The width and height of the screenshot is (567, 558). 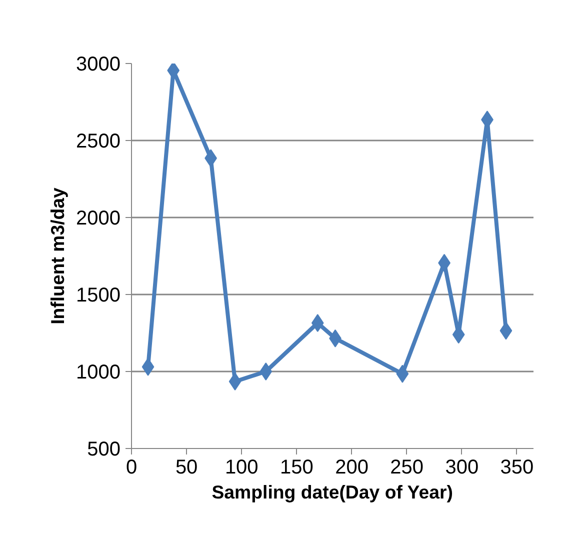 I want to click on y-tick-label: 1000, so click(x=98, y=373).